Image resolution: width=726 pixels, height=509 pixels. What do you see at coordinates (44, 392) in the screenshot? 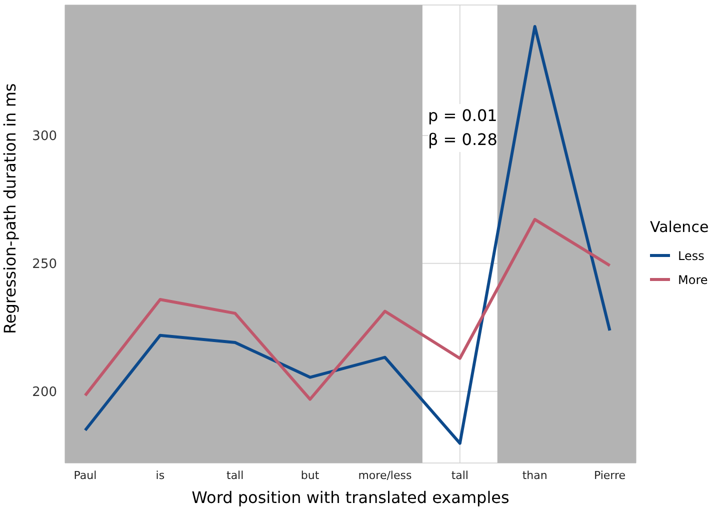
I see `y-tick-label: 200` at bounding box center [44, 392].